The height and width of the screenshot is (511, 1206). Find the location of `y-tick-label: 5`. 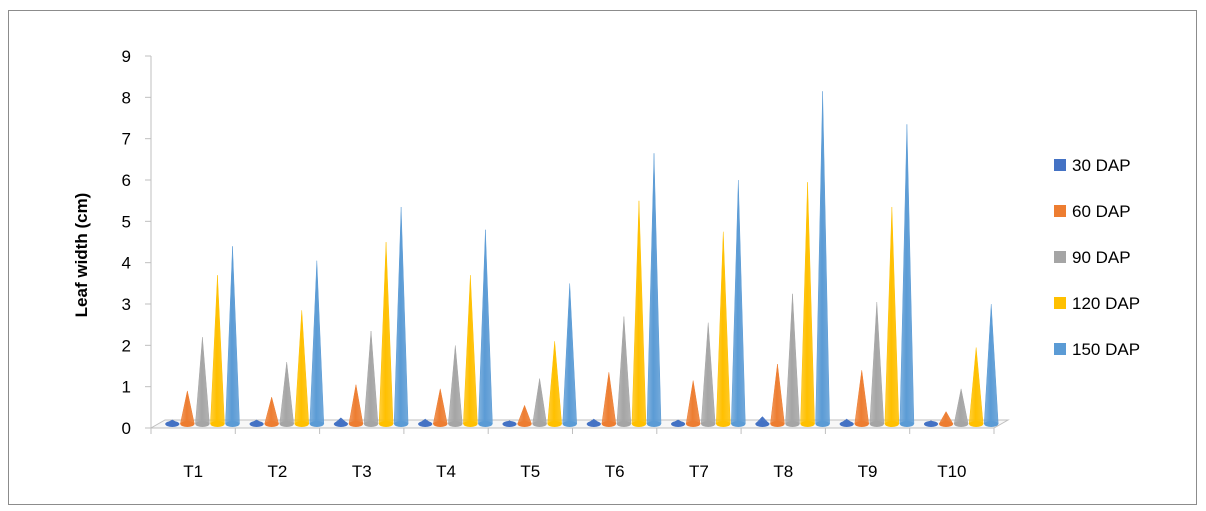

y-tick-label: 5 is located at coordinates (126, 221).